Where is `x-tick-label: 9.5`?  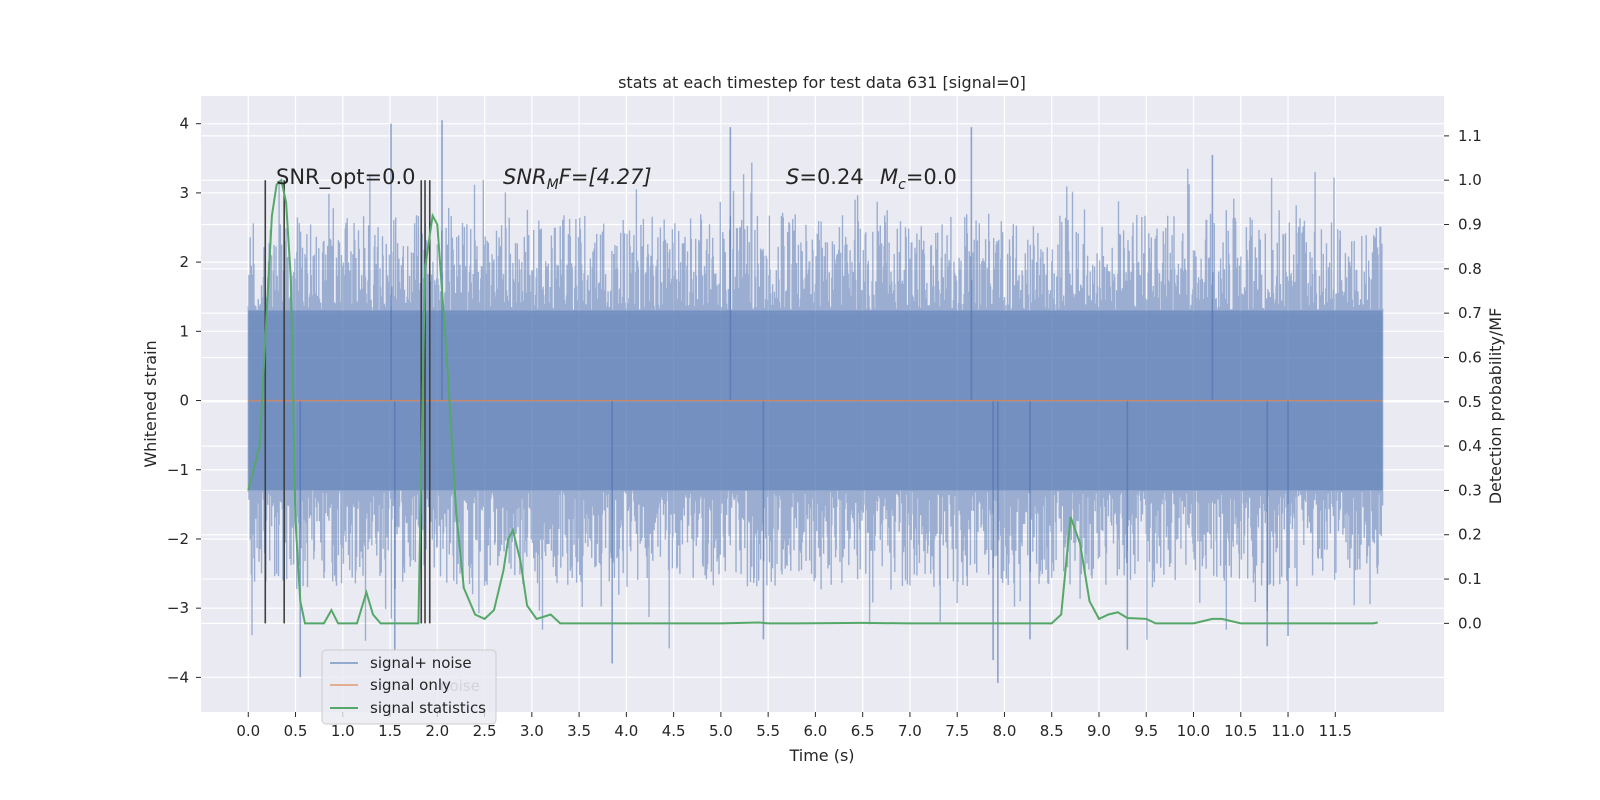 x-tick-label: 9.5 is located at coordinates (1146, 731).